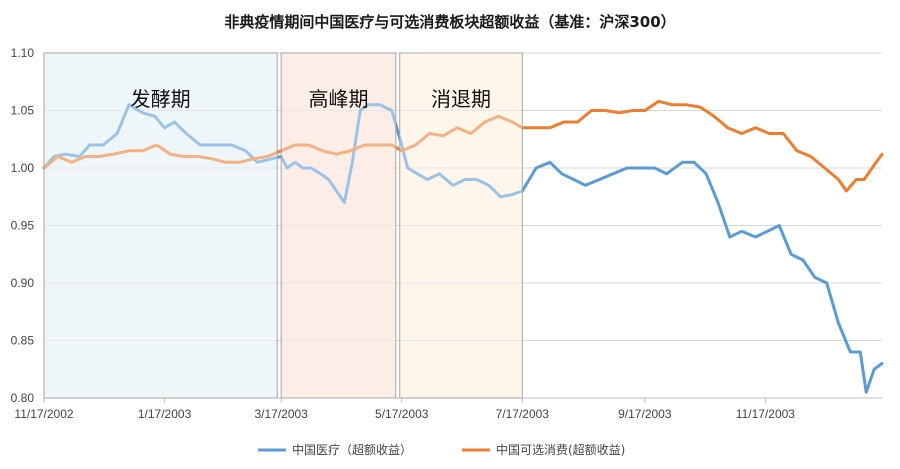 Image resolution: width=900 pixels, height=469 pixels. I want to click on chart-title: 非典疫情期间中国医疗与可选消费板块超额收益（基准：沪深300）, so click(449, 22).